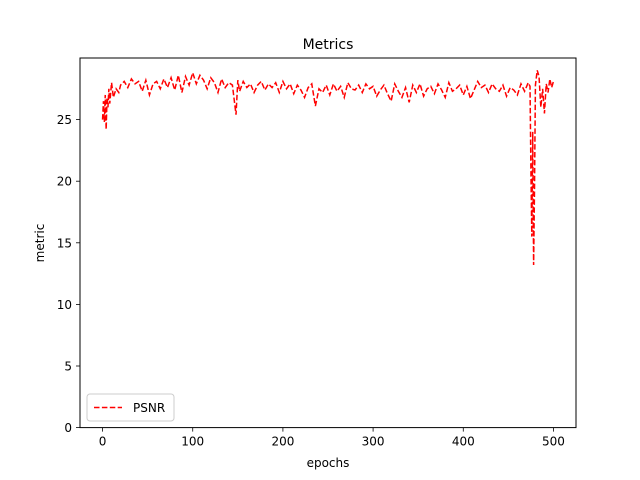  Describe the element at coordinates (64, 243) in the screenshot. I see `y-tick-label: 15` at that location.